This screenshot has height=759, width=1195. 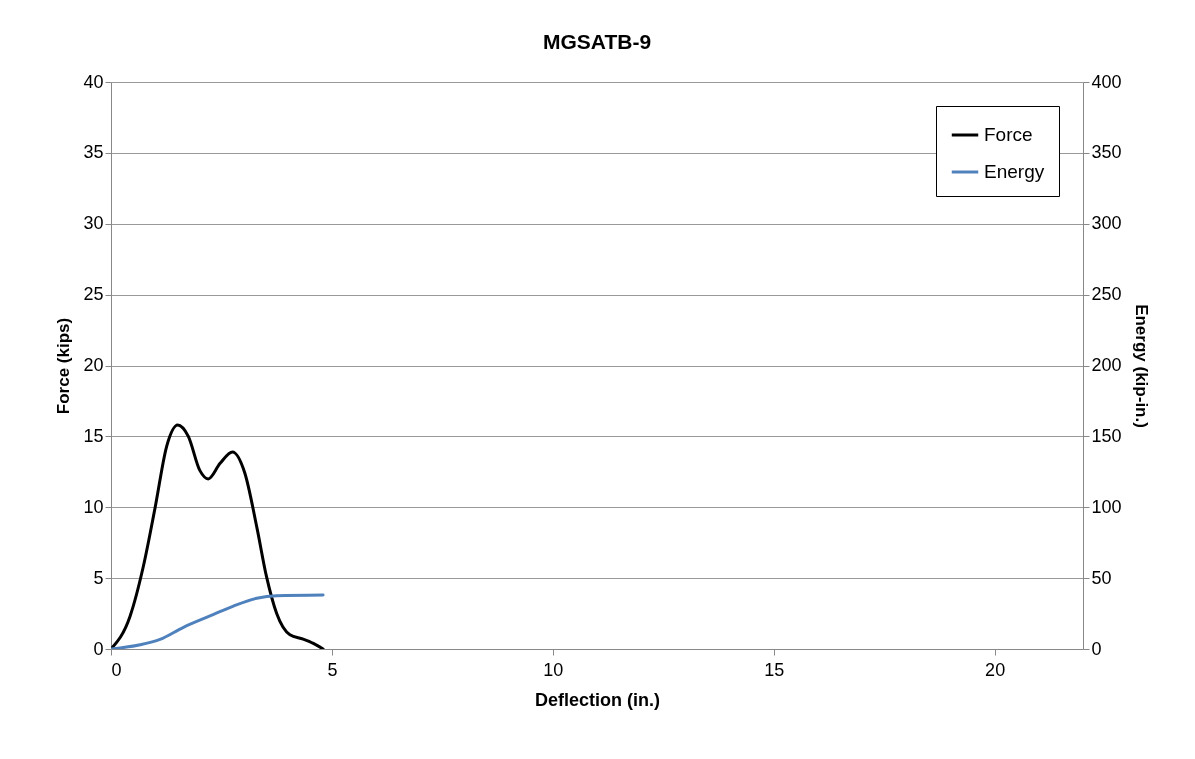 I want to click on y2-tick-label: 300, so click(x=1106, y=223).